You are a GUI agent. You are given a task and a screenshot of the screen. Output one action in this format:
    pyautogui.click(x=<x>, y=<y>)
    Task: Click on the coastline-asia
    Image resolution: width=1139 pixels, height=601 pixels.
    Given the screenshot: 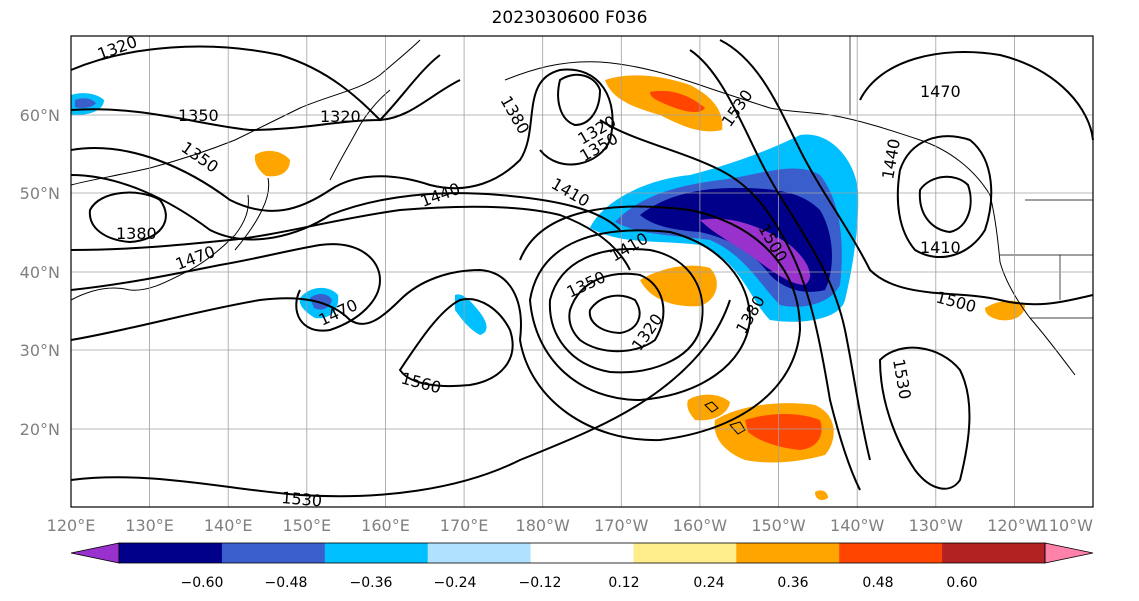 What is the action you would take?
    pyautogui.click(x=245, y=112)
    